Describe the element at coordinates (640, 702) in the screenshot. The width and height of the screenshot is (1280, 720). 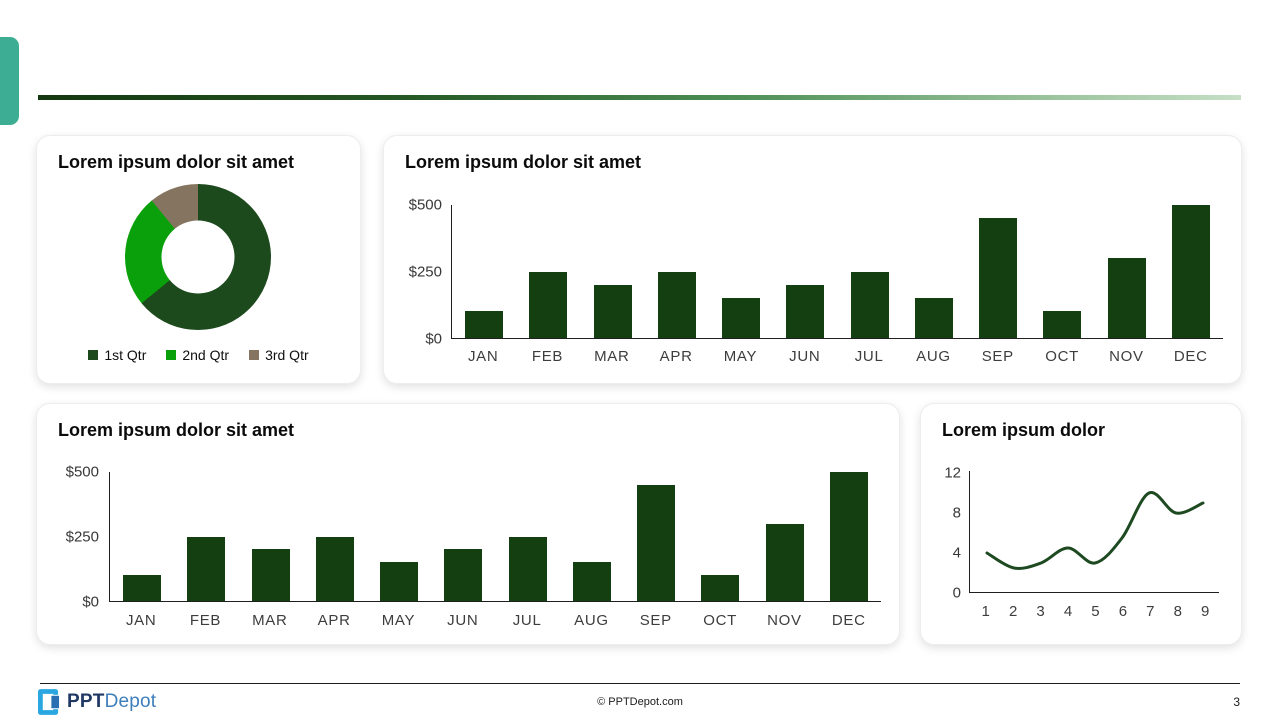
I see `footer-copyright: © PPTDepot.com` at that location.